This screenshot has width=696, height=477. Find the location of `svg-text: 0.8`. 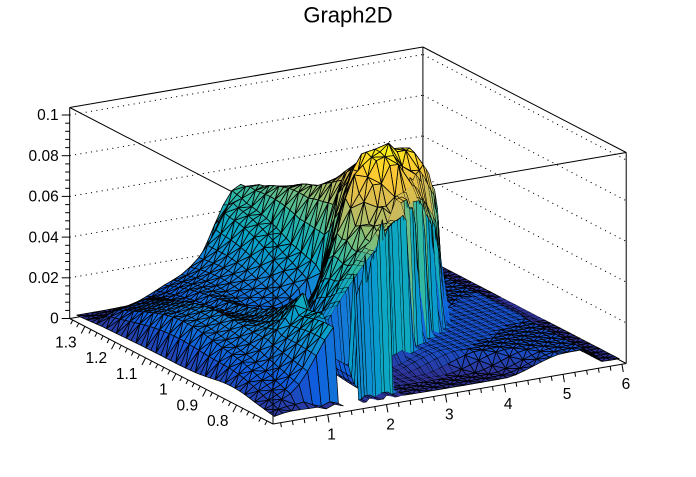

svg-text: 0.8 is located at coordinates (218, 421).